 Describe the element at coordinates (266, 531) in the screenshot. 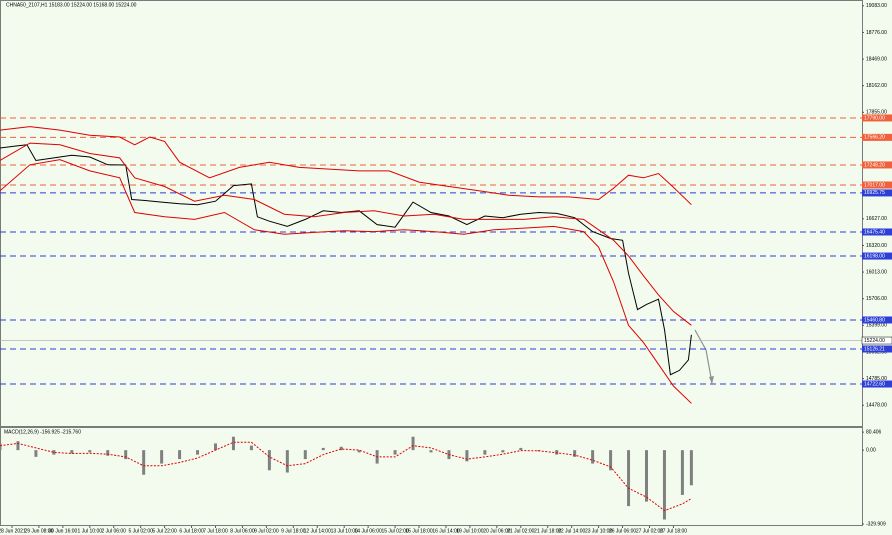

I see `x-tick-label: 9 Jul 02:00` at that location.